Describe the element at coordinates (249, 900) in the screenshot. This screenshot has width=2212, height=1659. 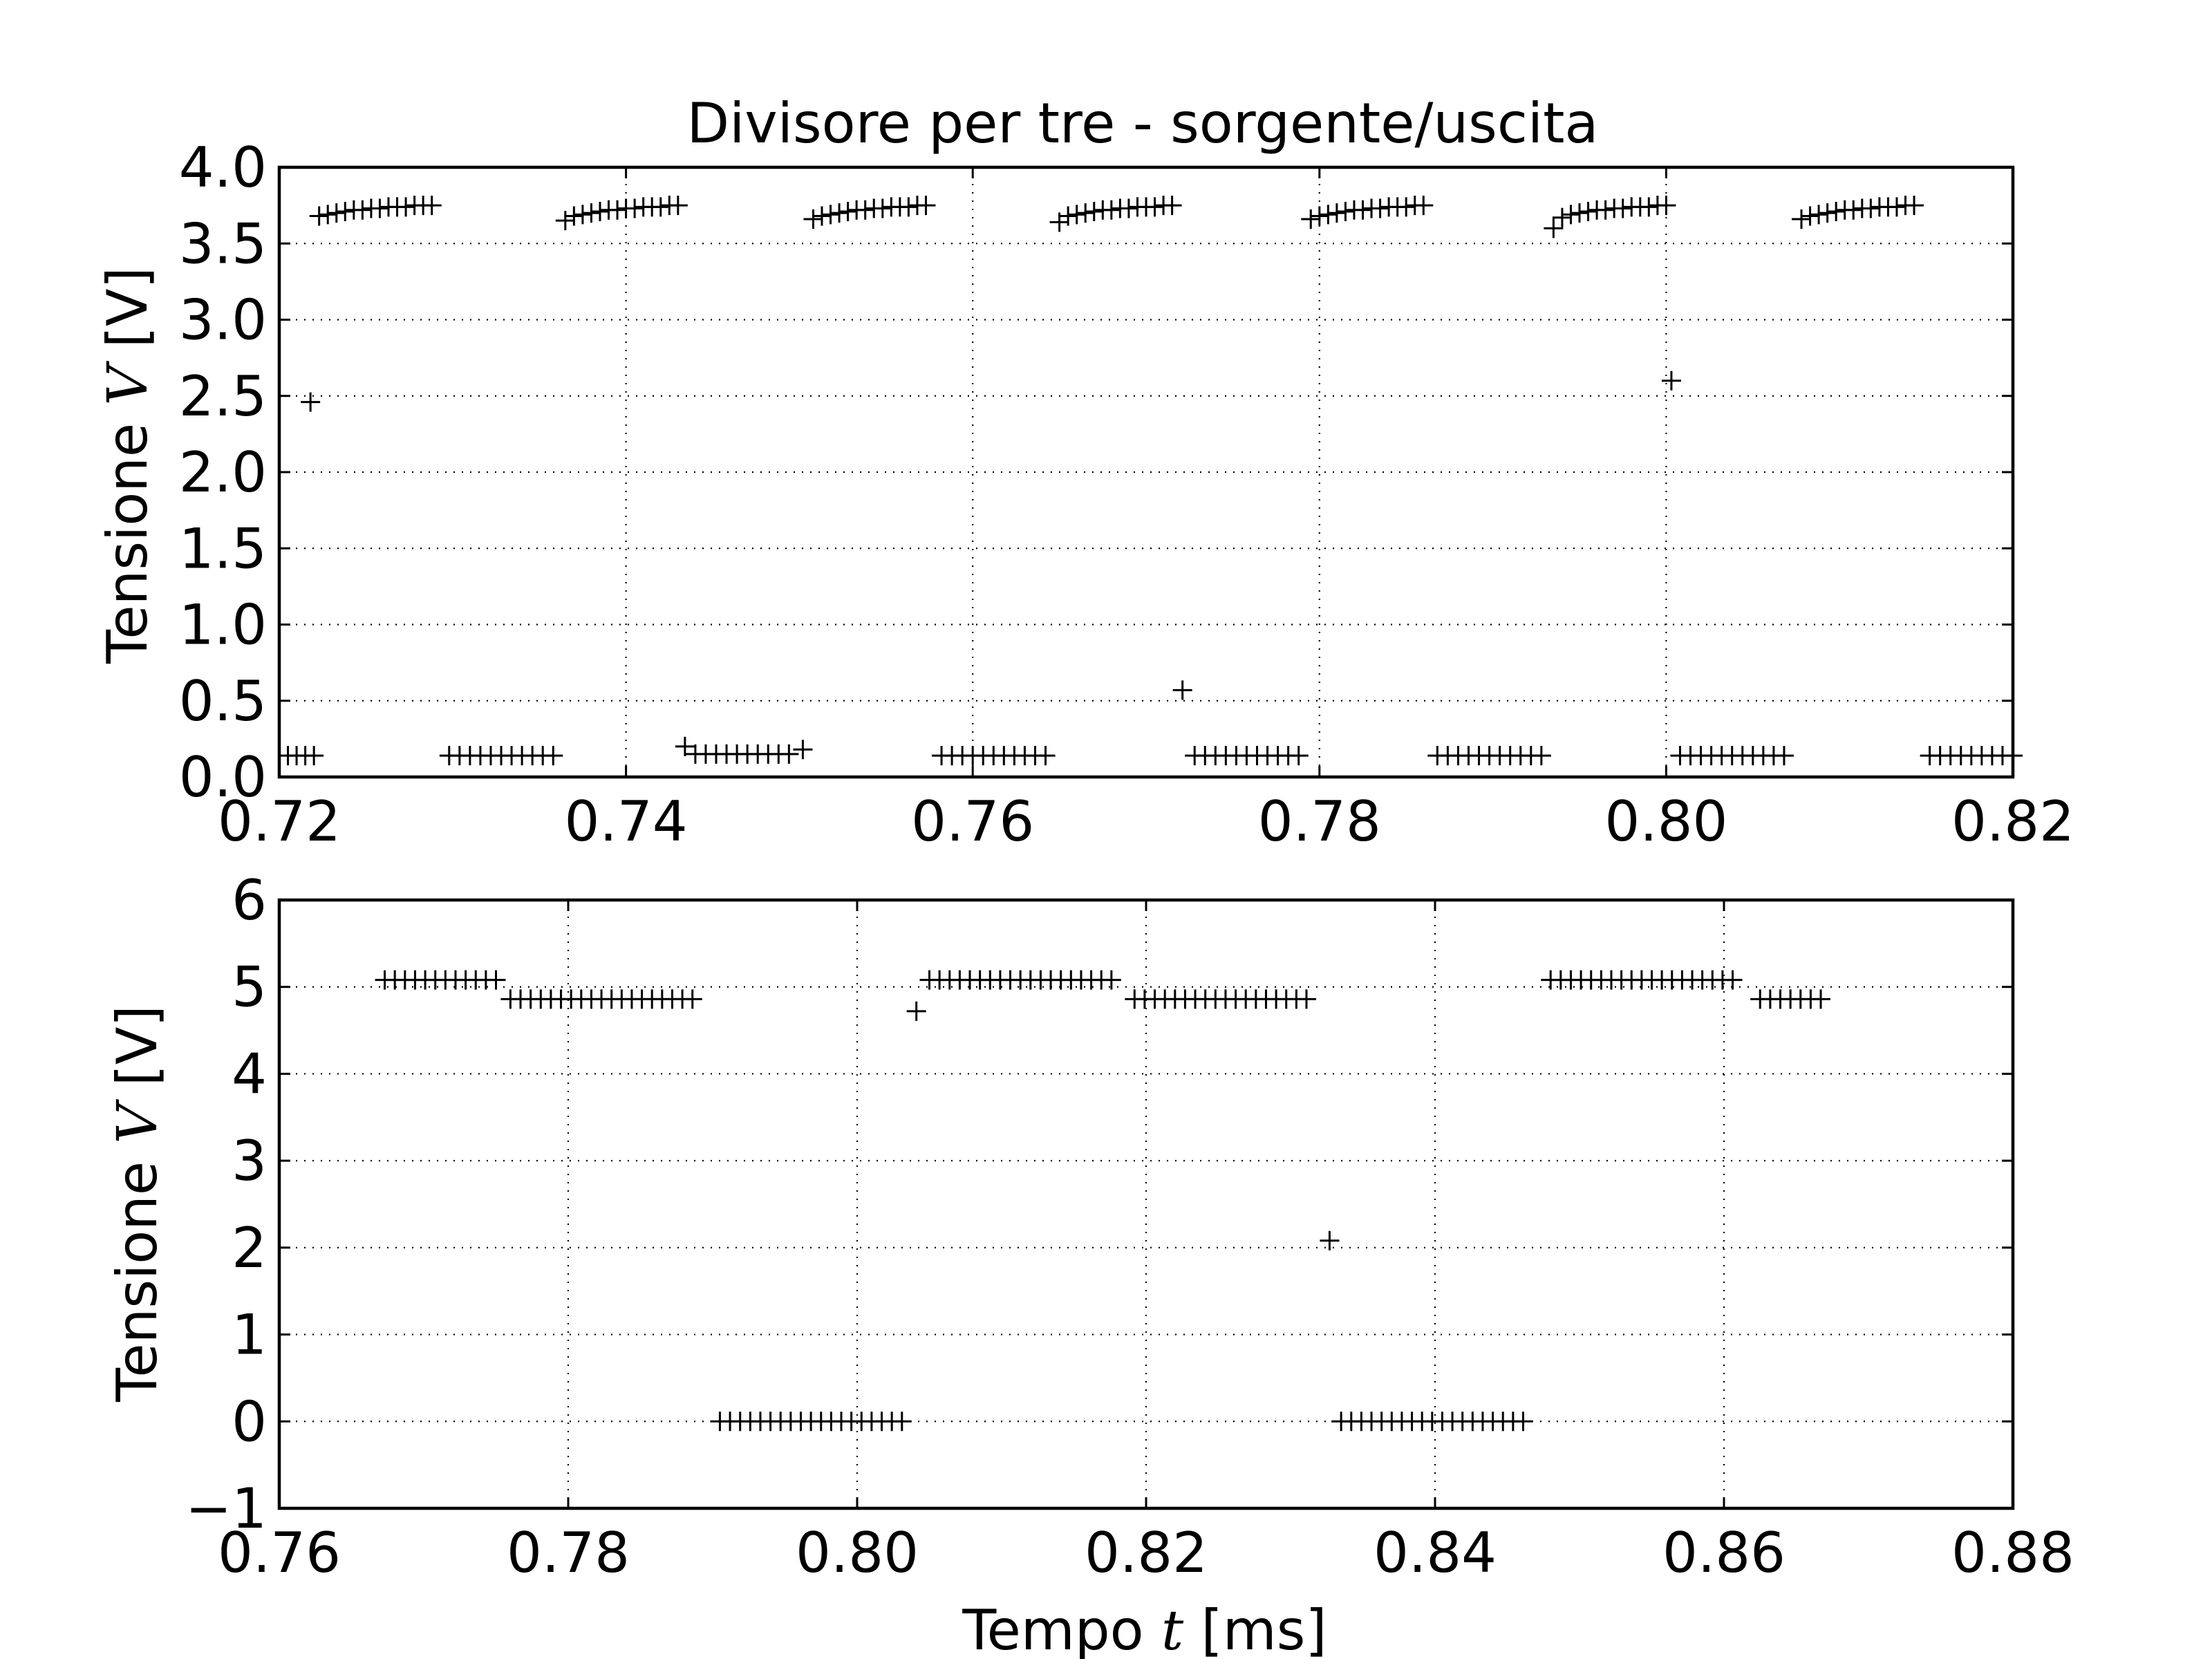
I see `y-tick-label: 6` at that location.